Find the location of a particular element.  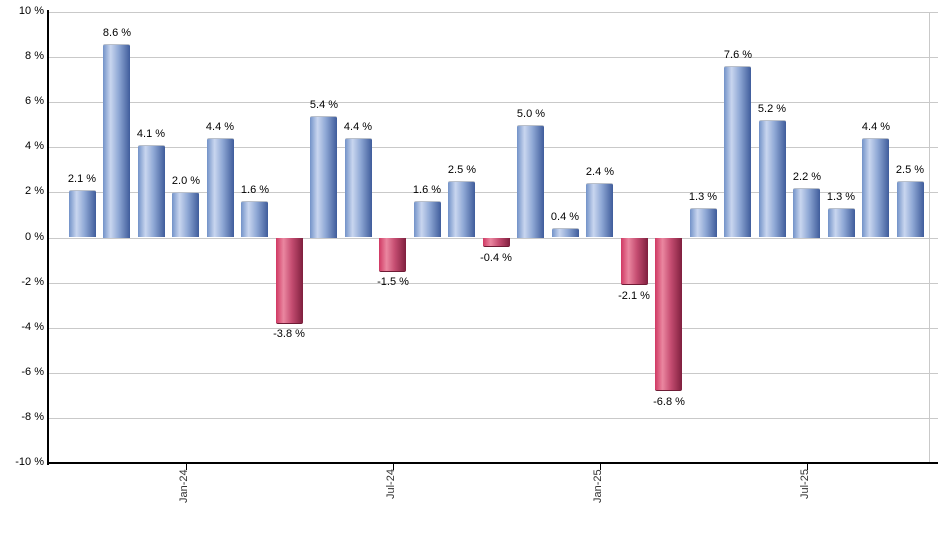

y-axis-tick-label: -10 % is located at coordinates (29, 462).